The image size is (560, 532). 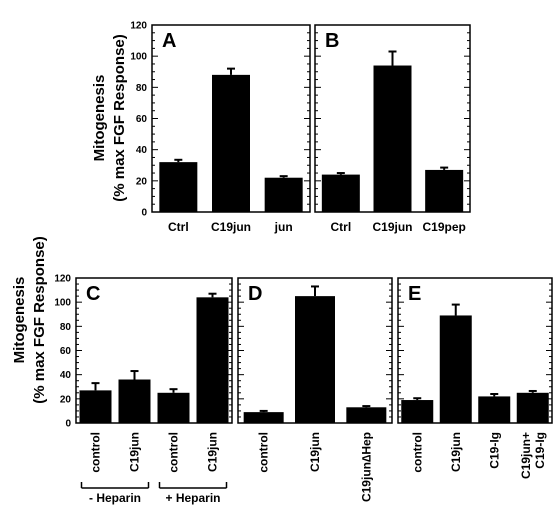 I want to click on y-axis-label-bottom-line2: (% max FGF Response), so click(x=39, y=320).